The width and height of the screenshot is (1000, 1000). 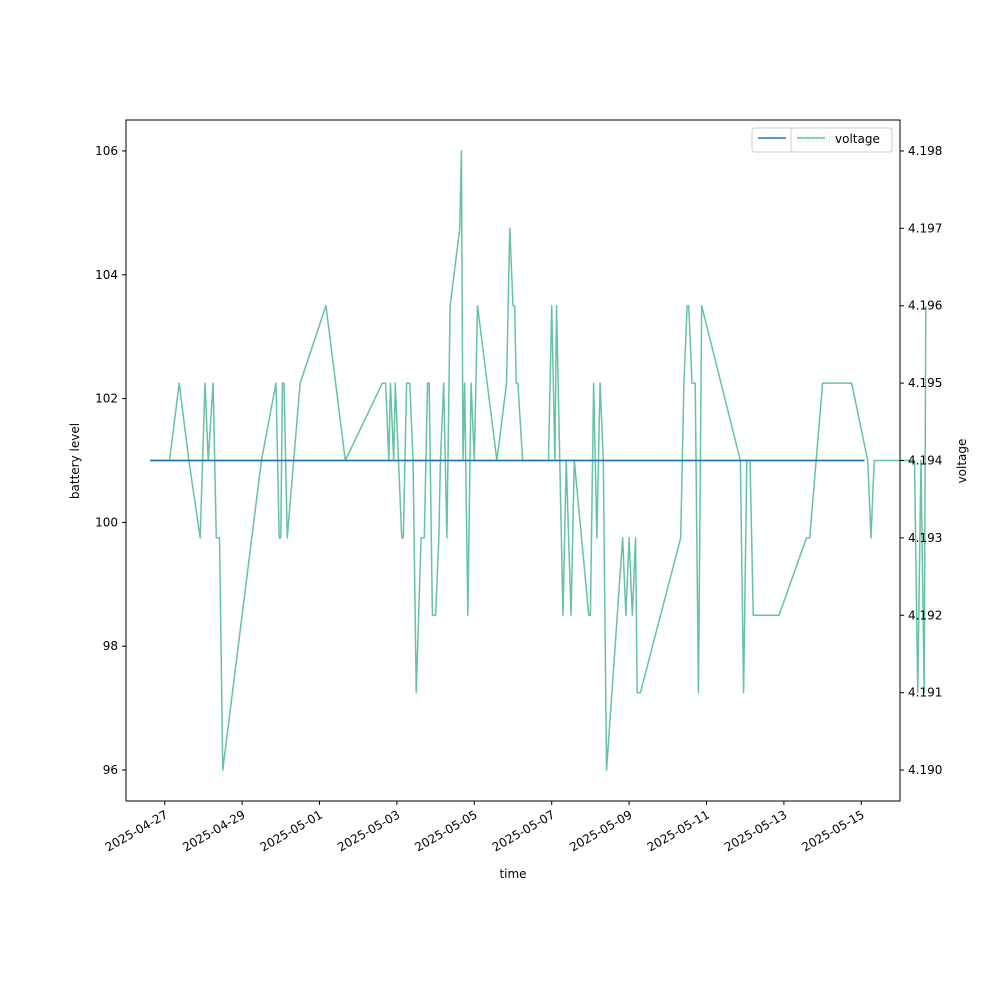 What do you see at coordinates (106, 399) in the screenshot?
I see `y-left-tick-label: 102` at bounding box center [106, 399].